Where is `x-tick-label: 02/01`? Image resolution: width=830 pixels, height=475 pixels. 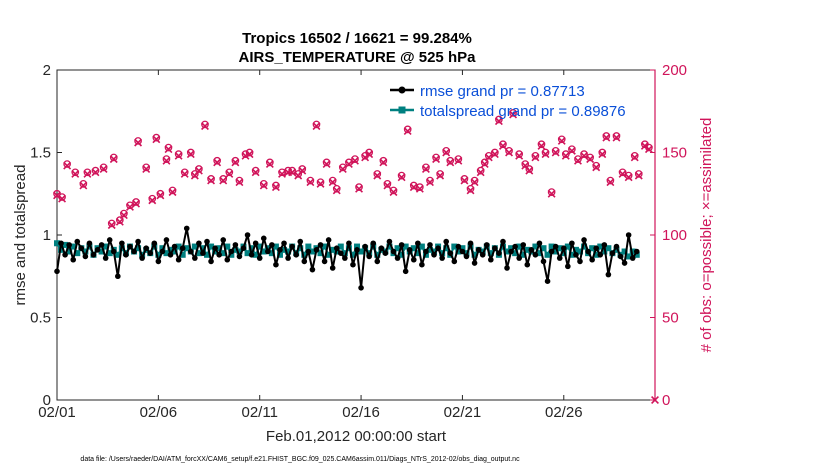
x-tick-label: 02/01 is located at coordinates (57, 412).